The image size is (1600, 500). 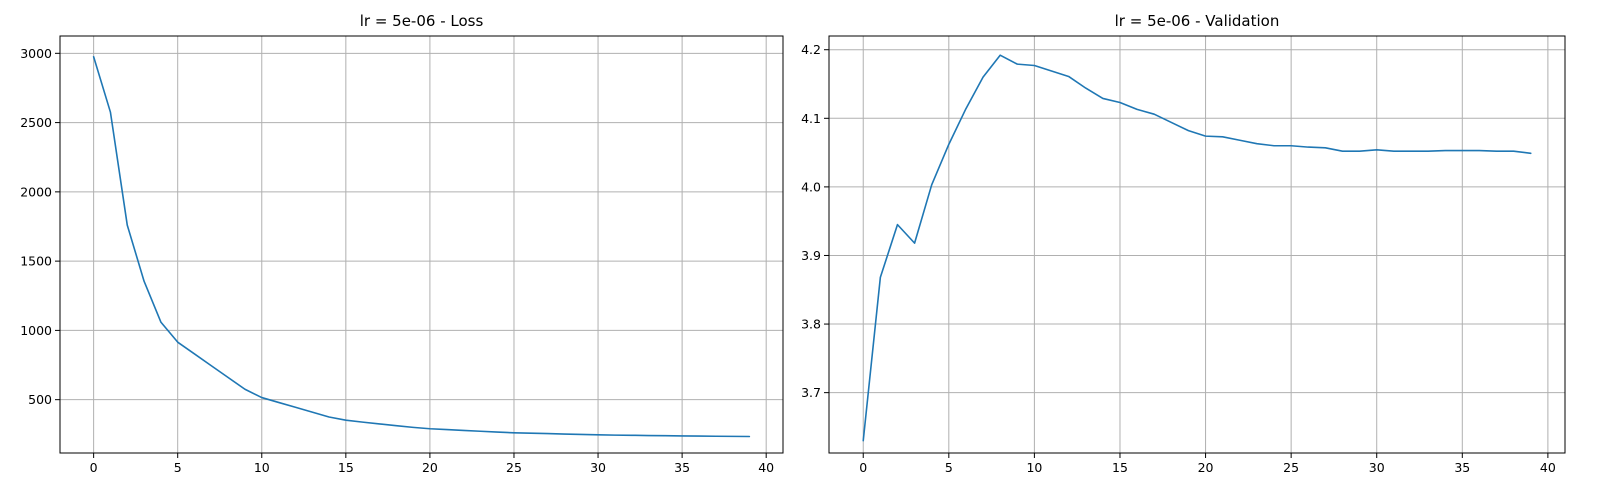 I want to click on validation-x-tick-label: 30, so click(x=1377, y=467).